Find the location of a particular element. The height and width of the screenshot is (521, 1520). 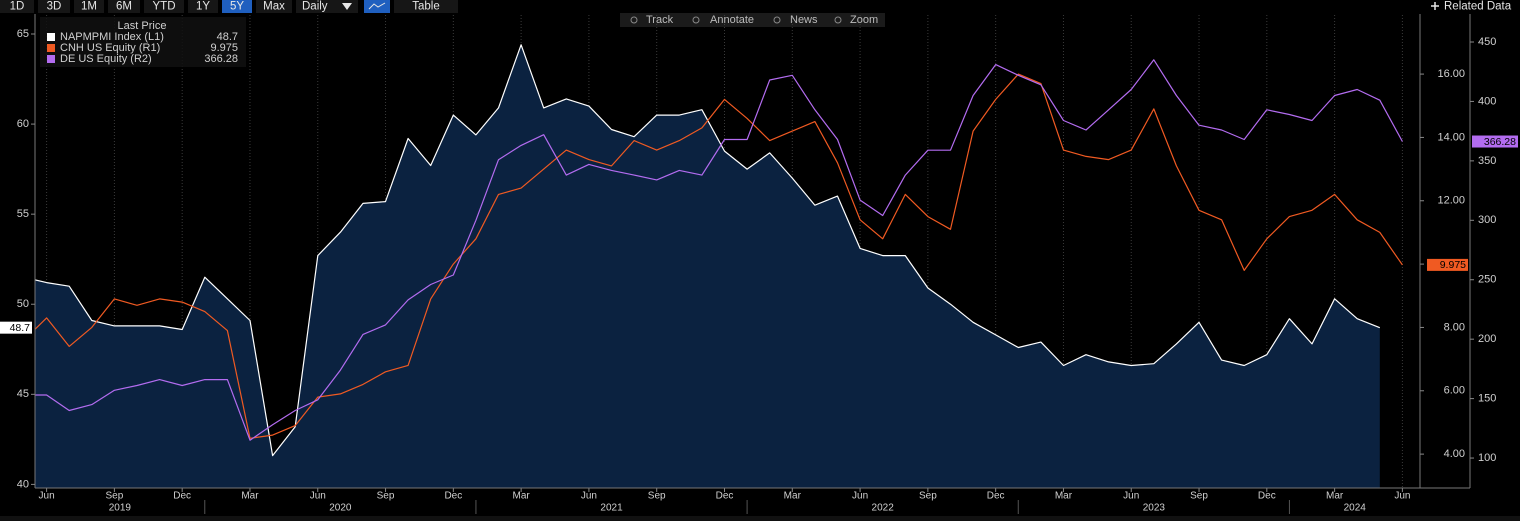

y3-tick-label: 100 is located at coordinates (1487, 458).